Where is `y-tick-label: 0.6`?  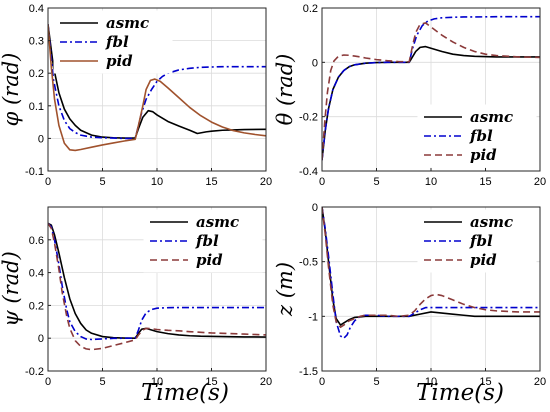 y-tick-label: 0.6 is located at coordinates (36, 241).